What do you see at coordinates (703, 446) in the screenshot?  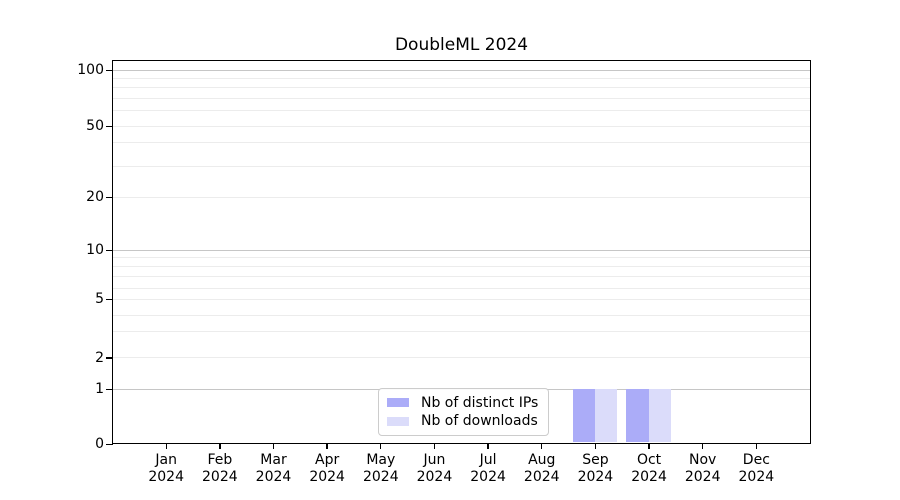 I see `x-tick-mark-nov` at bounding box center [703, 446].